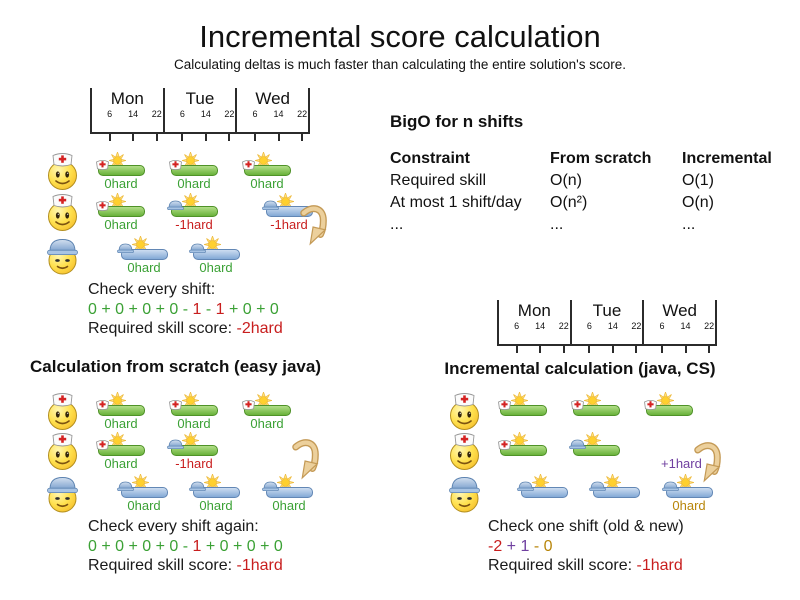 This screenshot has height=600, width=800. Describe the element at coordinates (176, 366) in the screenshot. I see `scratch-heading: Calculation from scratch (easy java)` at that location.